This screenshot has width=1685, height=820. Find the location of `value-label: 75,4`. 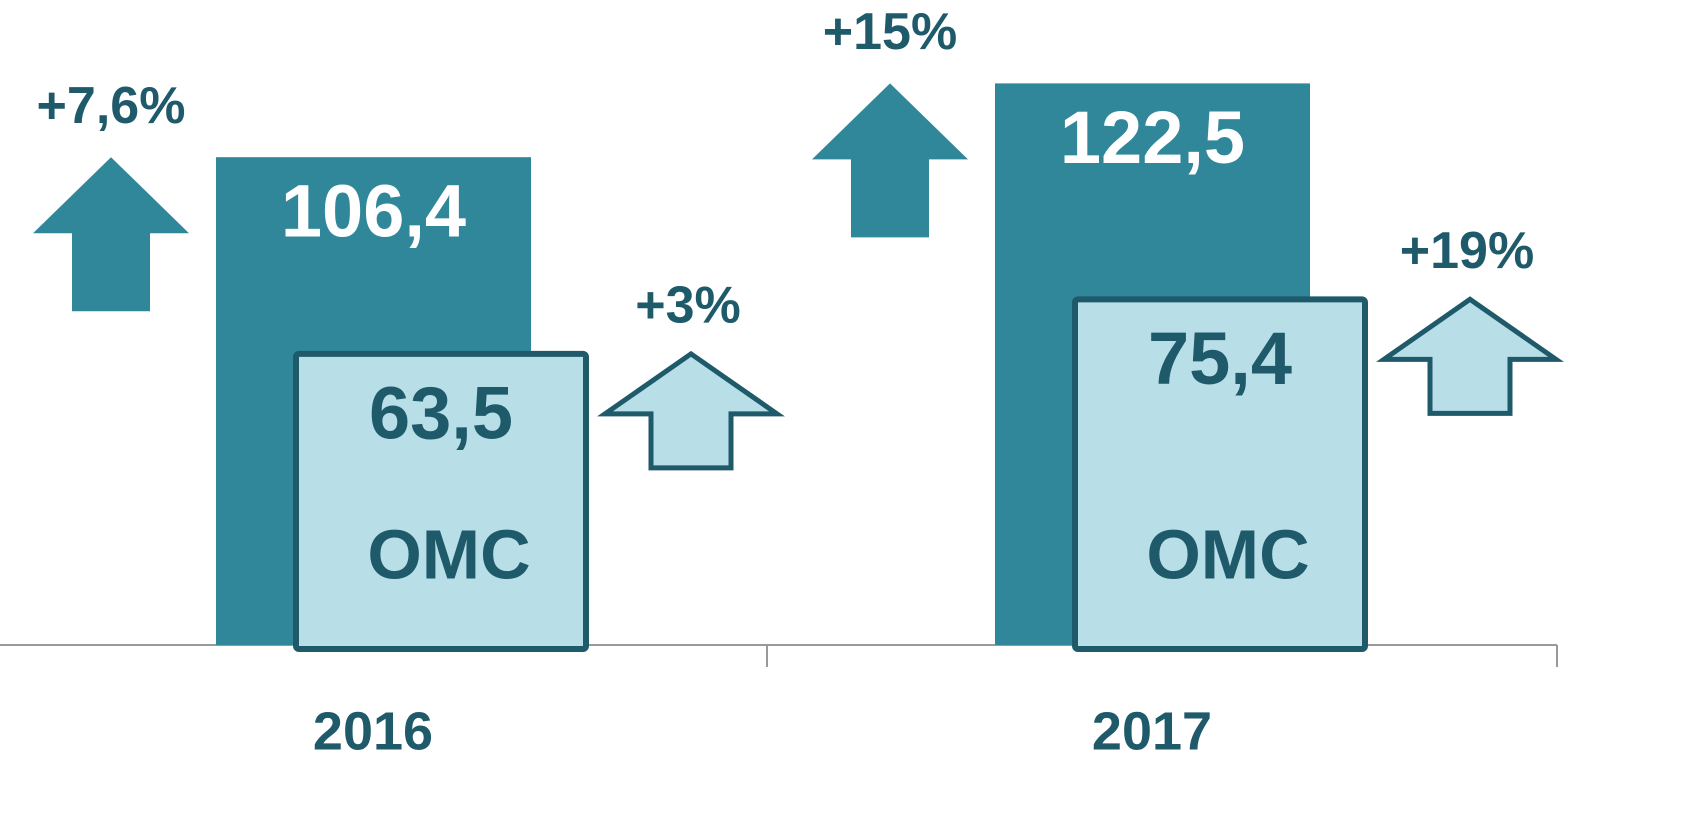

value-label: 75,4 is located at coordinates (1220, 358).